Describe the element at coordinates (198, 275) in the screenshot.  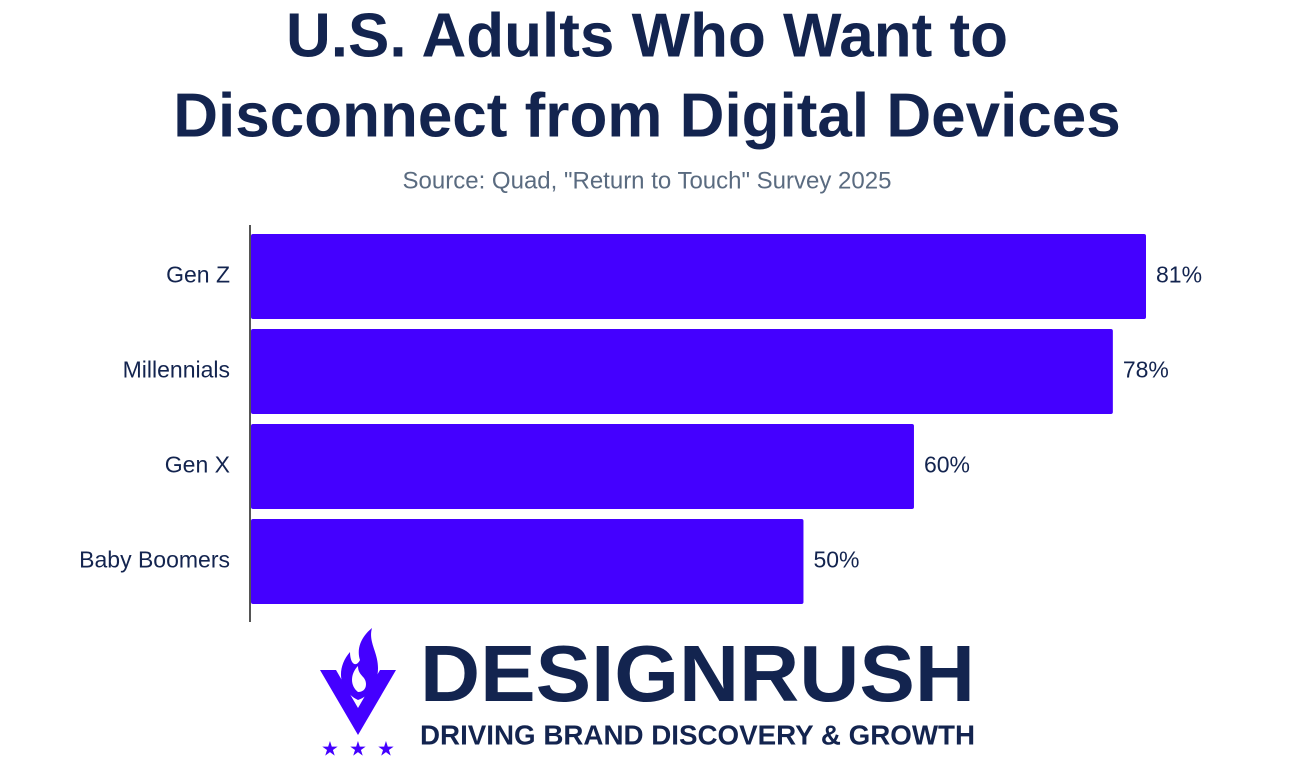
I see `category-label: Gen Z` at that location.